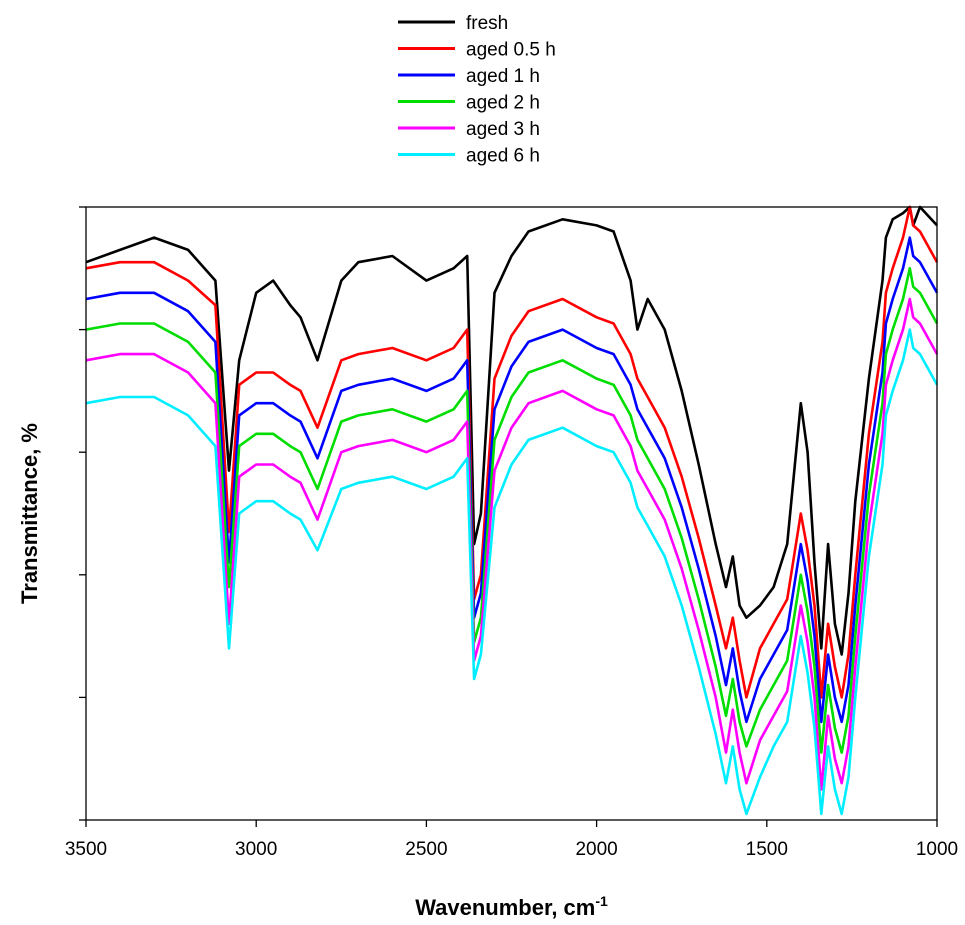 Image resolution: width=965 pixels, height=925 pixels. Describe the element at coordinates (82, 513) in the screenshot. I see `y-axis` at that location.